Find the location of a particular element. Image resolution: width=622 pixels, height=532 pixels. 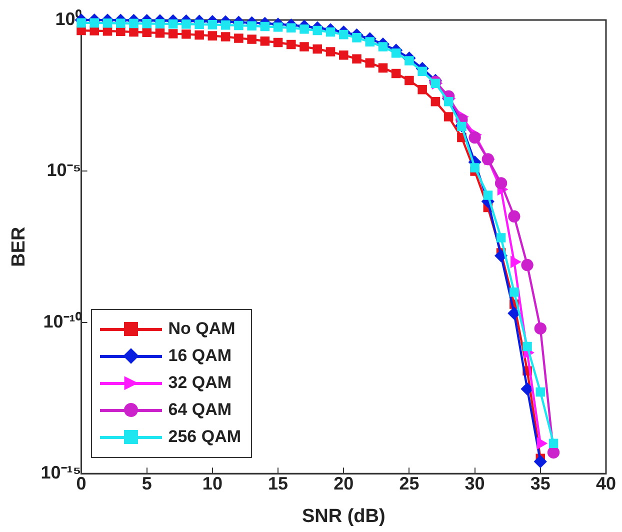

legend-label: No QAM is located at coordinates (202, 329).